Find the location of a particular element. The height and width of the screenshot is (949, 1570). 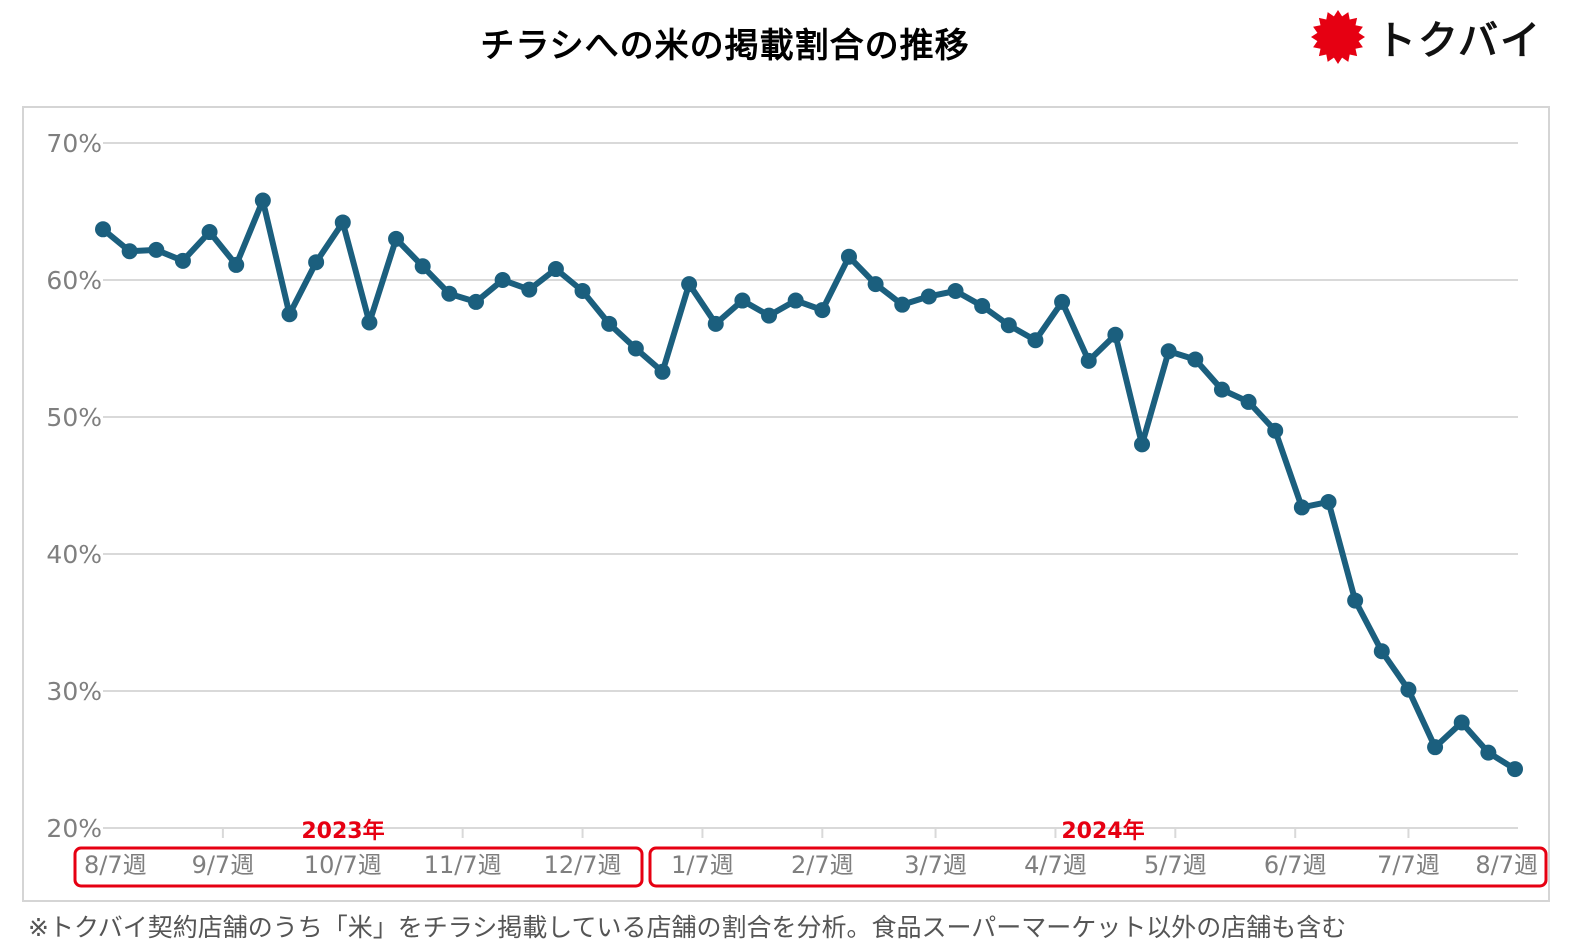

y-tick-label: 50% is located at coordinates (74, 417).